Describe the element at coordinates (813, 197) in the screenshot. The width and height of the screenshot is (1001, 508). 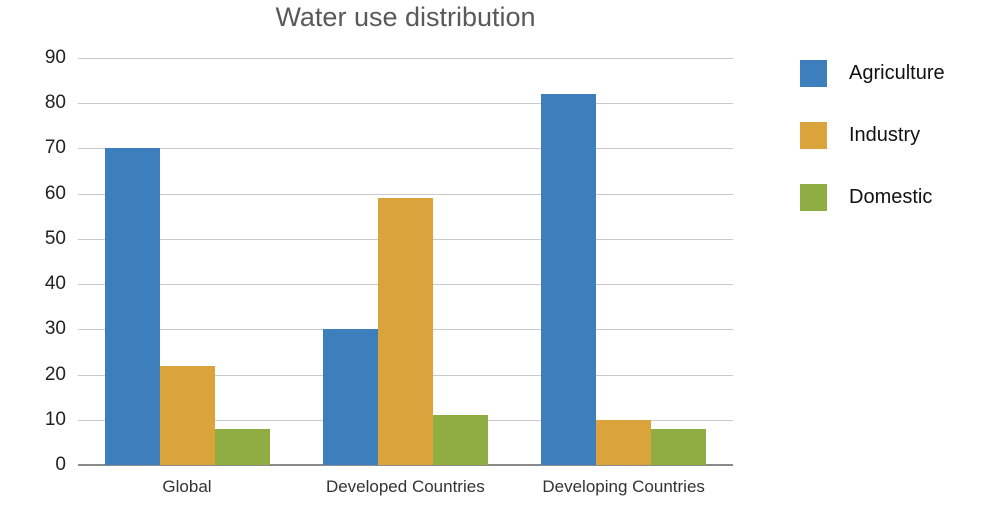
I see `legend-swatch-domestic` at that location.